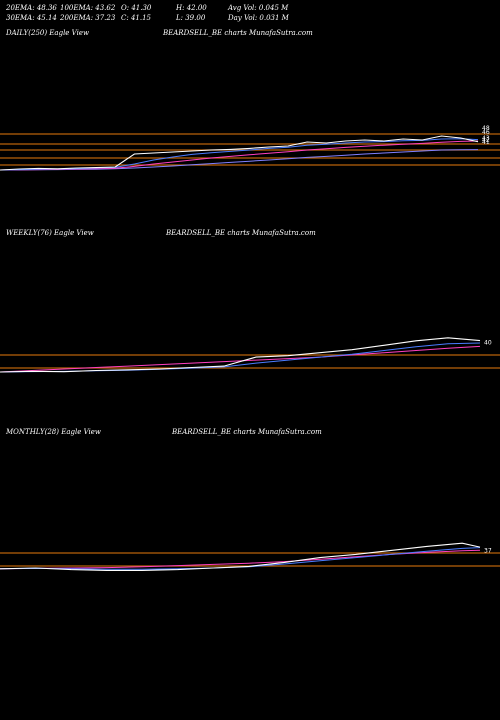  I want to click on monthly-panel-title: MONTHLY(28) Eagle View, so click(53, 432).